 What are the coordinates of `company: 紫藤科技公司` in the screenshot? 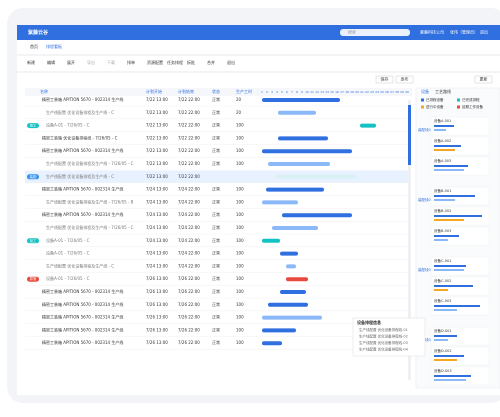 It's located at (432, 32).